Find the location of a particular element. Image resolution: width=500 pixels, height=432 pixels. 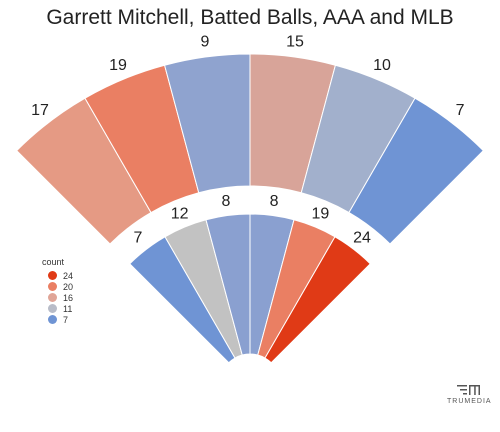

trumedia-logo: TRUMEDIA is located at coordinates (469, 394).